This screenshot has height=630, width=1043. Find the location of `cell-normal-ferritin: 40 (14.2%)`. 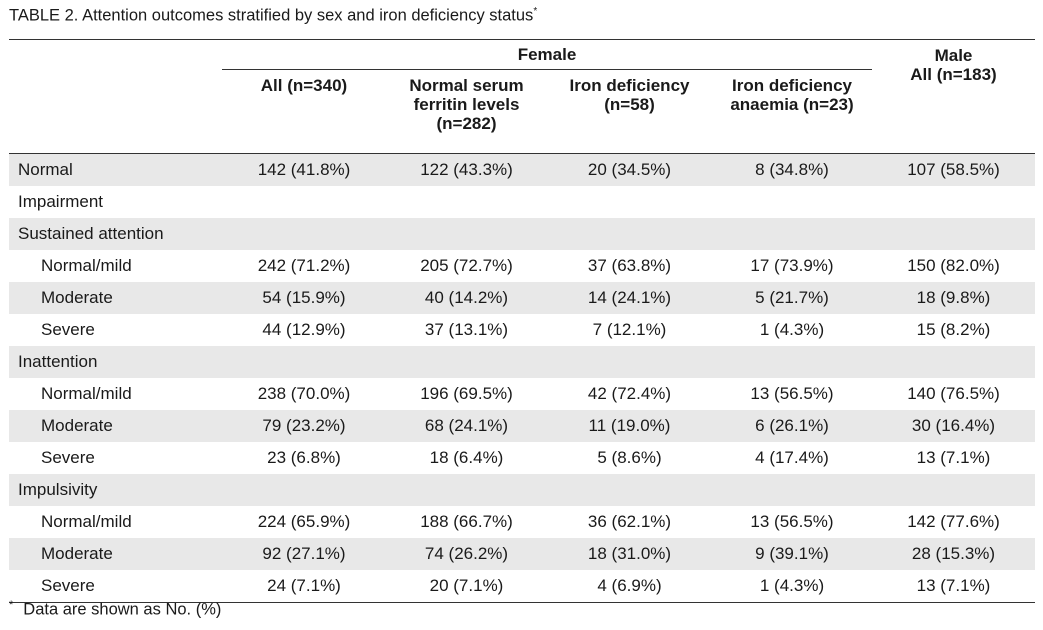

cell-normal-ferritin: 40 (14.2%) is located at coordinates (466, 298).